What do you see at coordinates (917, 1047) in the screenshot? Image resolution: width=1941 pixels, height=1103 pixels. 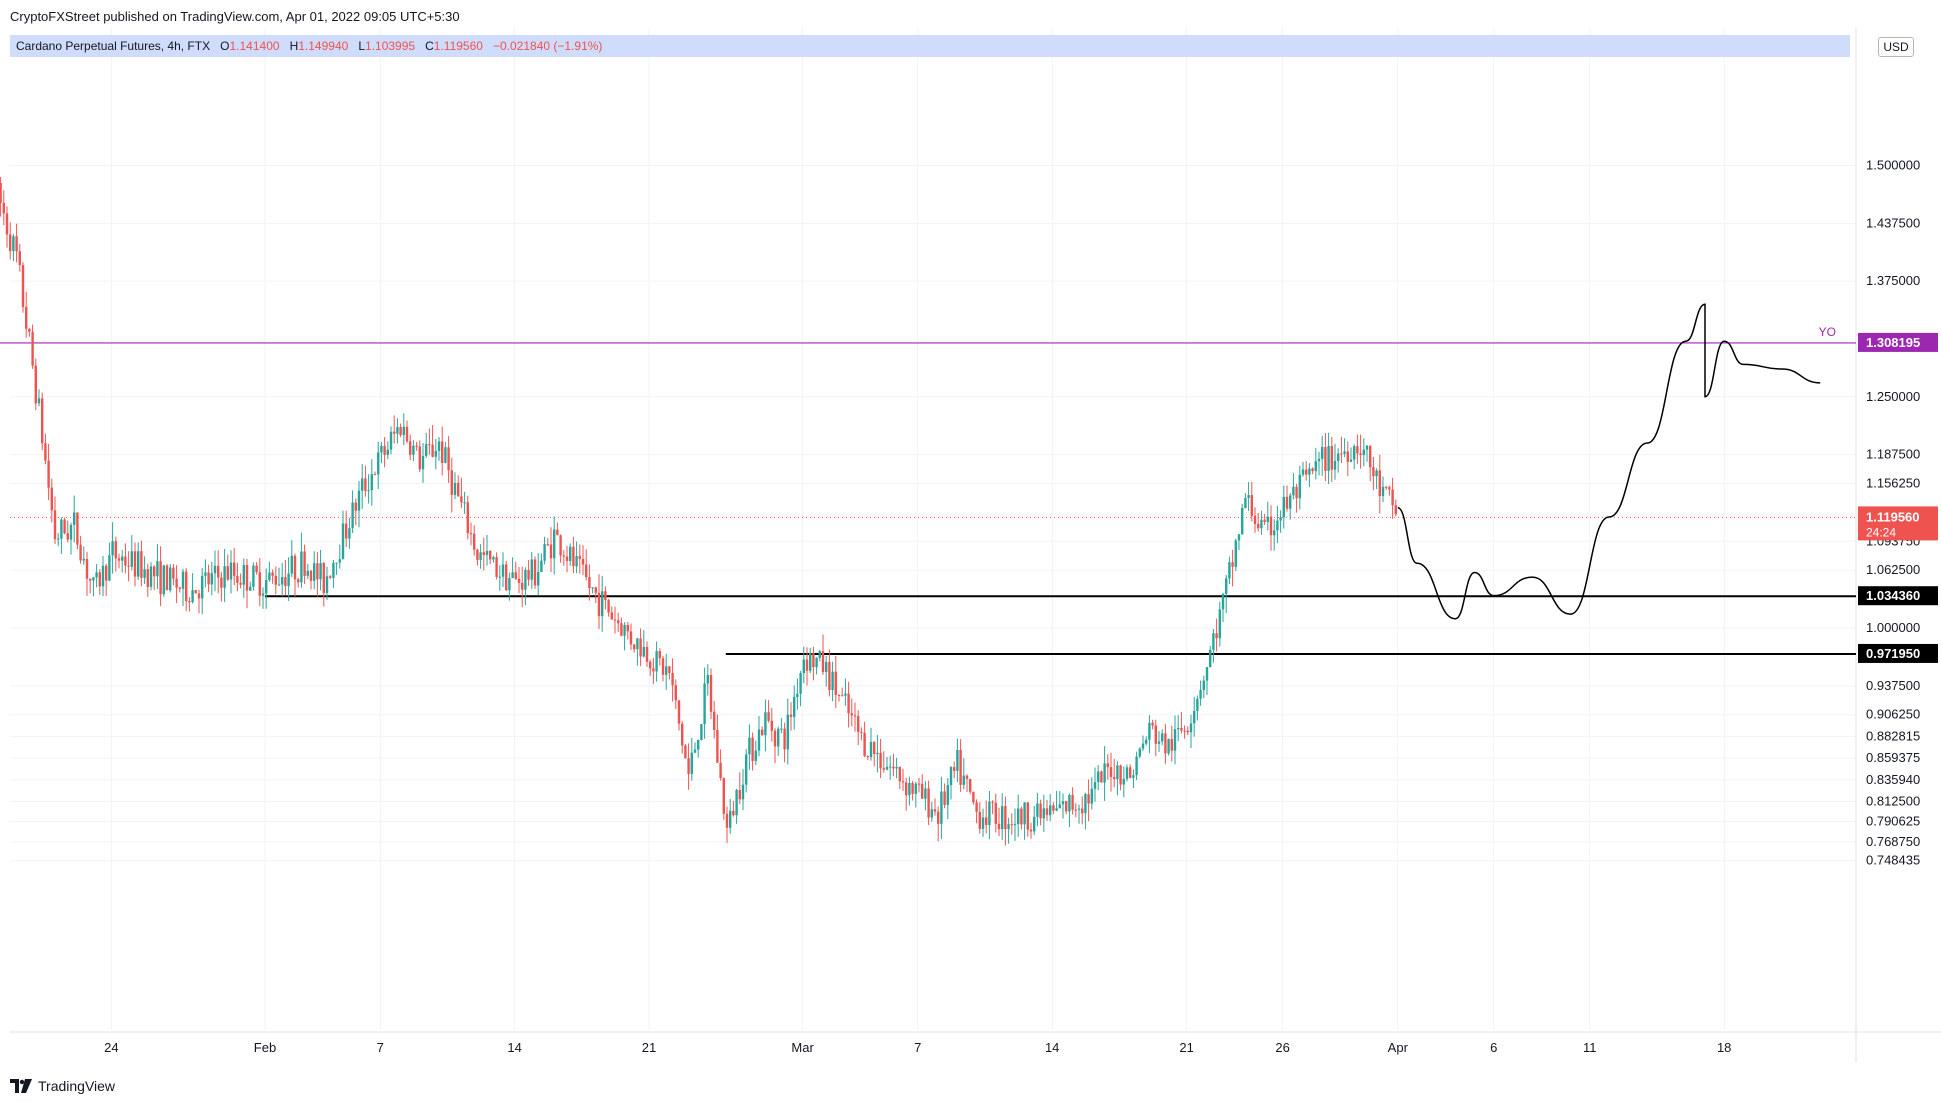 I see `time-axis: 24 Feb 7 14 21 Mar 7 14 21 26 Apr 6 11 18` at bounding box center [917, 1047].